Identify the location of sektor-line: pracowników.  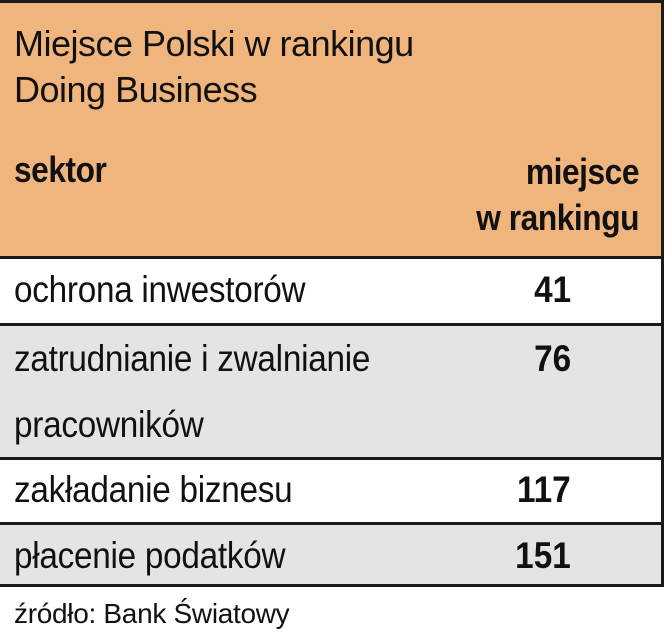
(109, 424).